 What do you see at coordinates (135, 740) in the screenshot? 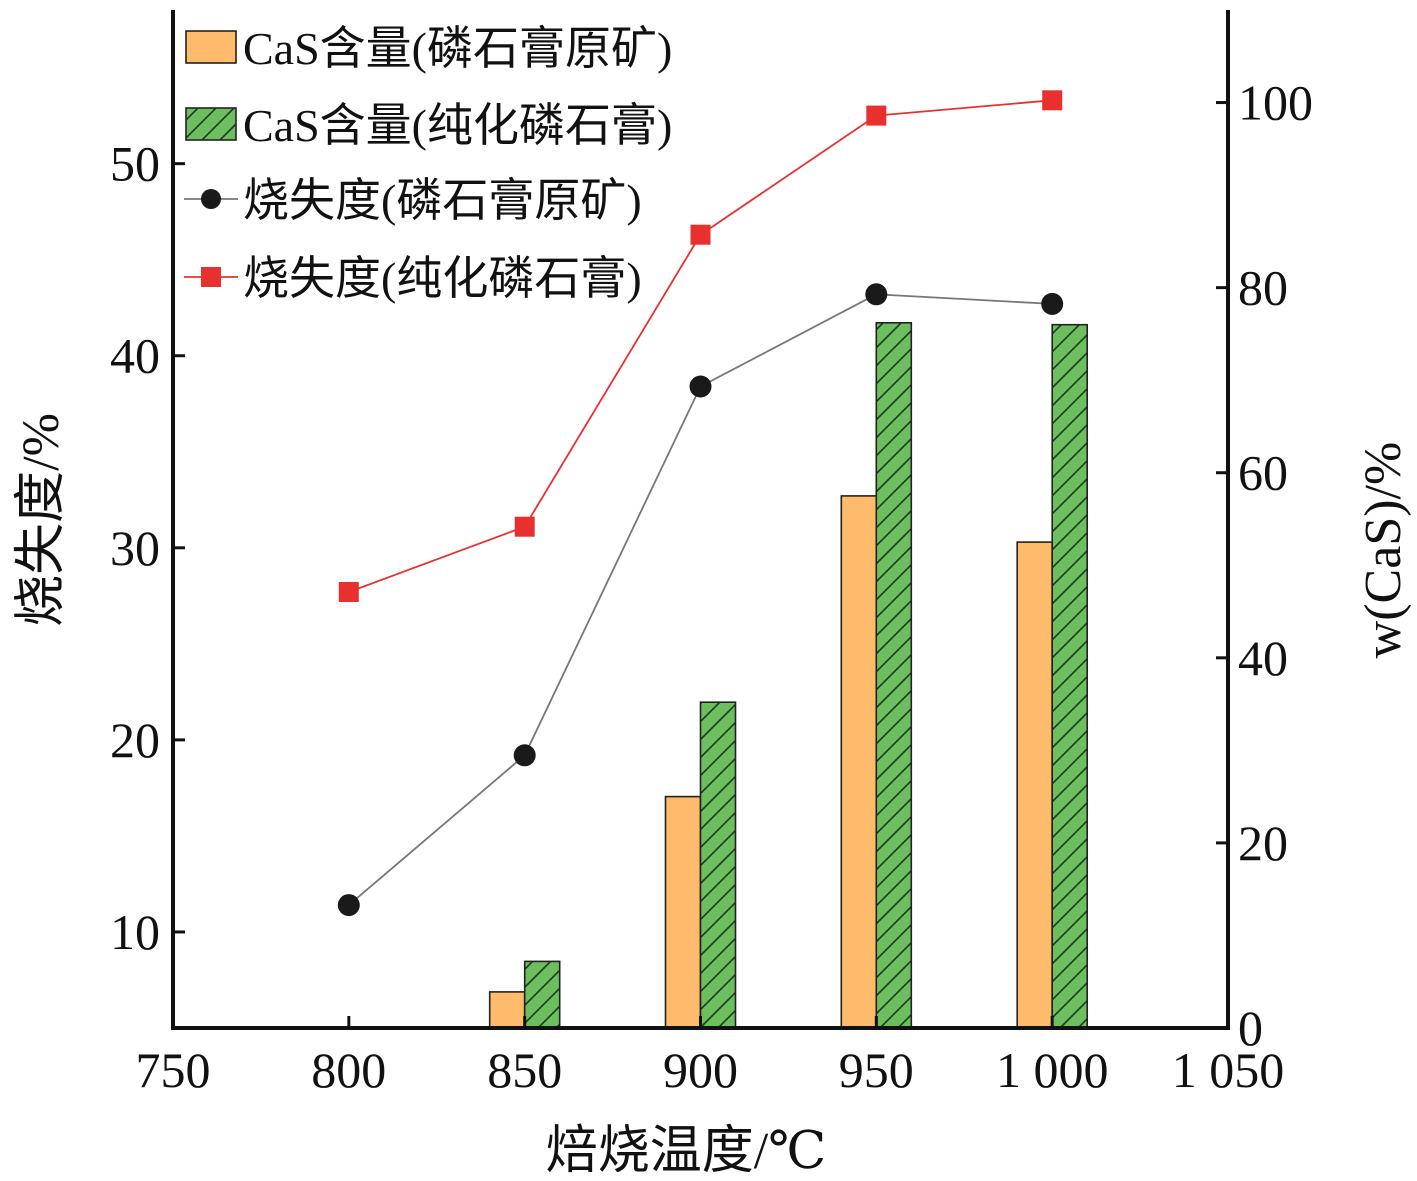
I see `y-left-tick-label-20: 20` at bounding box center [135, 740].